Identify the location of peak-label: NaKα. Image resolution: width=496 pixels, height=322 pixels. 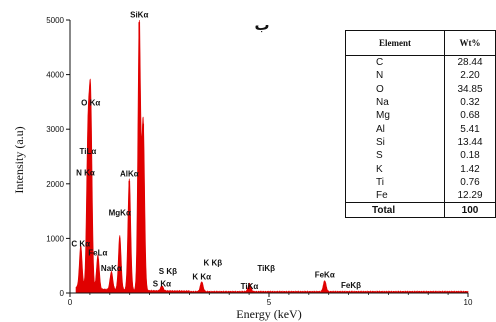
(111, 268).